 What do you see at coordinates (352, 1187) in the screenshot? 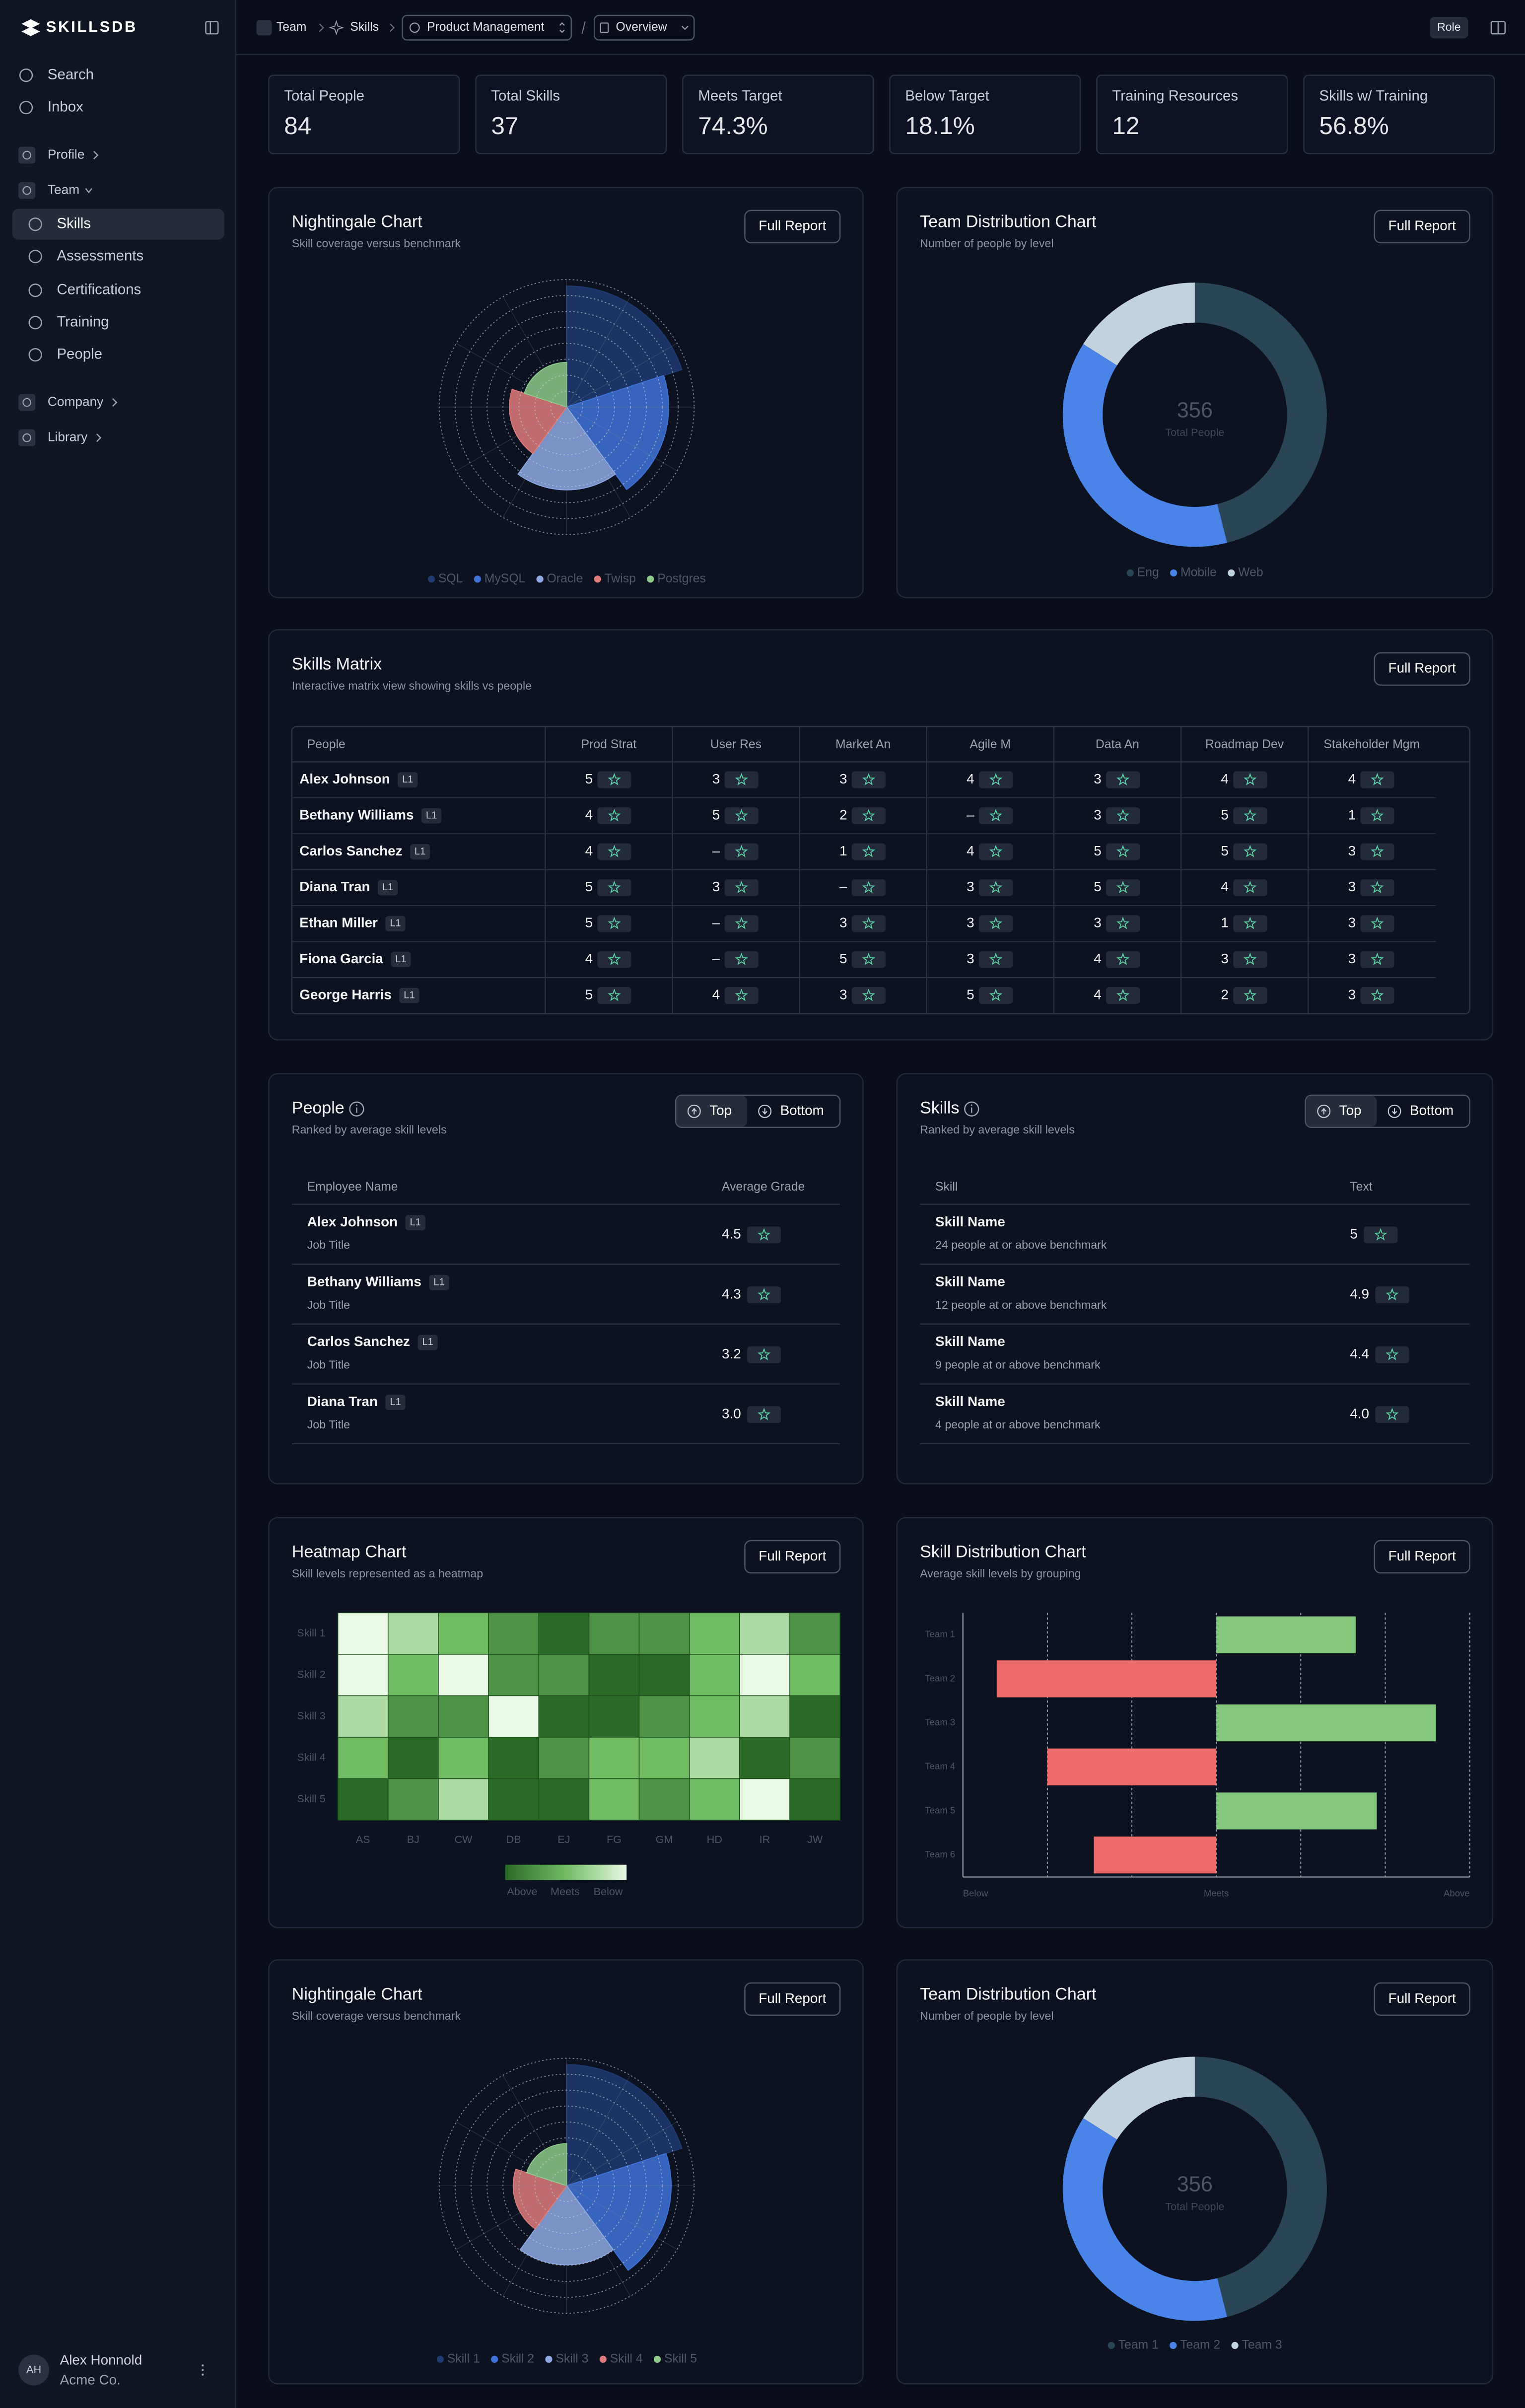
I see `column-header: Employee Name` at bounding box center [352, 1187].